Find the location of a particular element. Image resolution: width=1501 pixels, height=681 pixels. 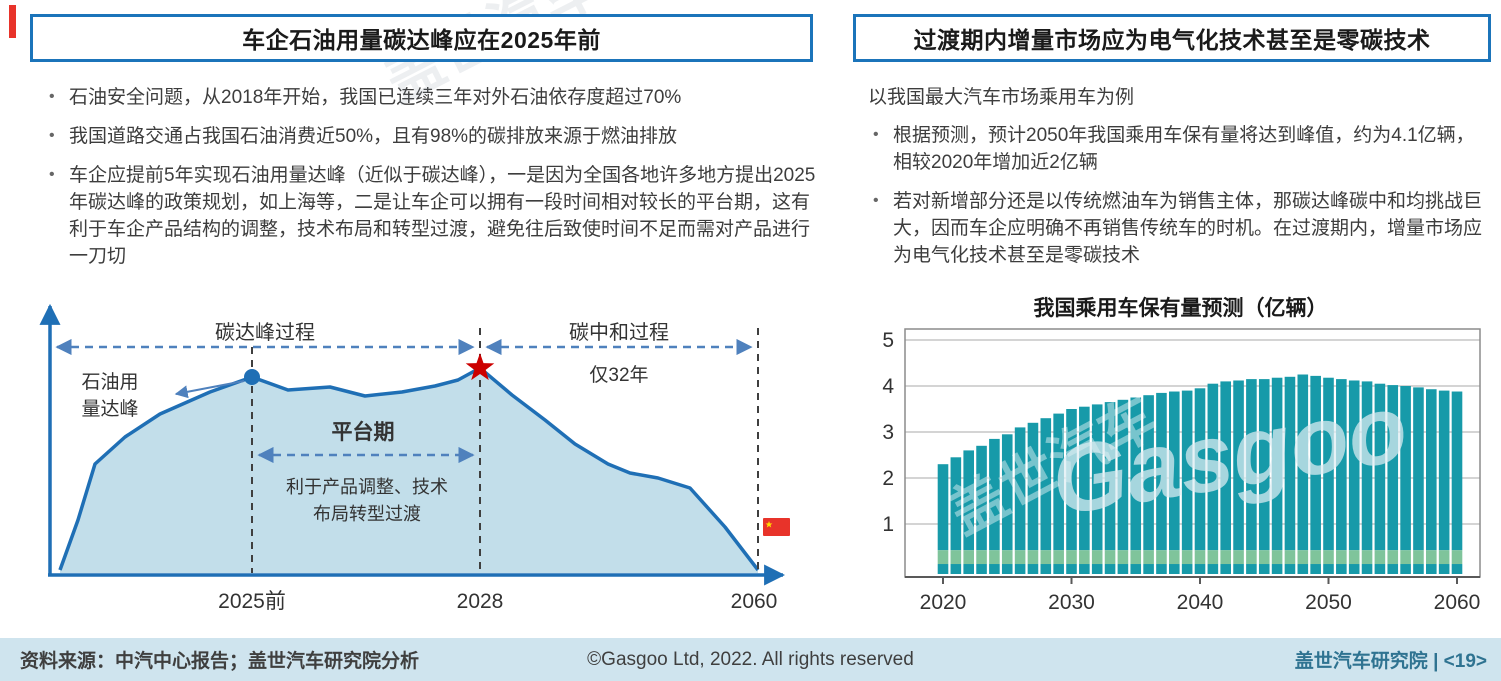

footer-copyright: ©Gasgoo Ltd, 2022. All rights reserved is located at coordinates (750, 659).